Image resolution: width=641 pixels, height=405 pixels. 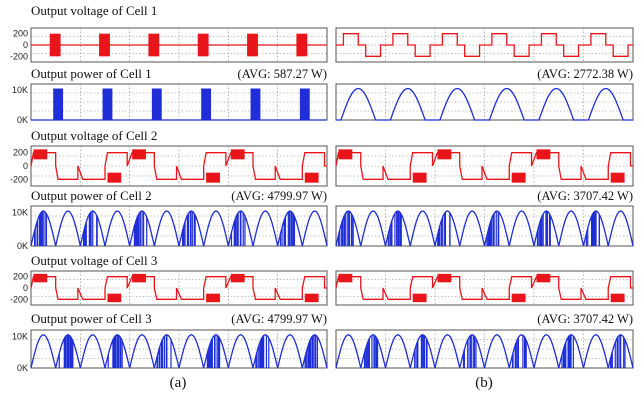 What do you see at coordinates (170, 104) in the screenshot?
I see `plot-a-row1: 10K 0K` at bounding box center [170, 104].